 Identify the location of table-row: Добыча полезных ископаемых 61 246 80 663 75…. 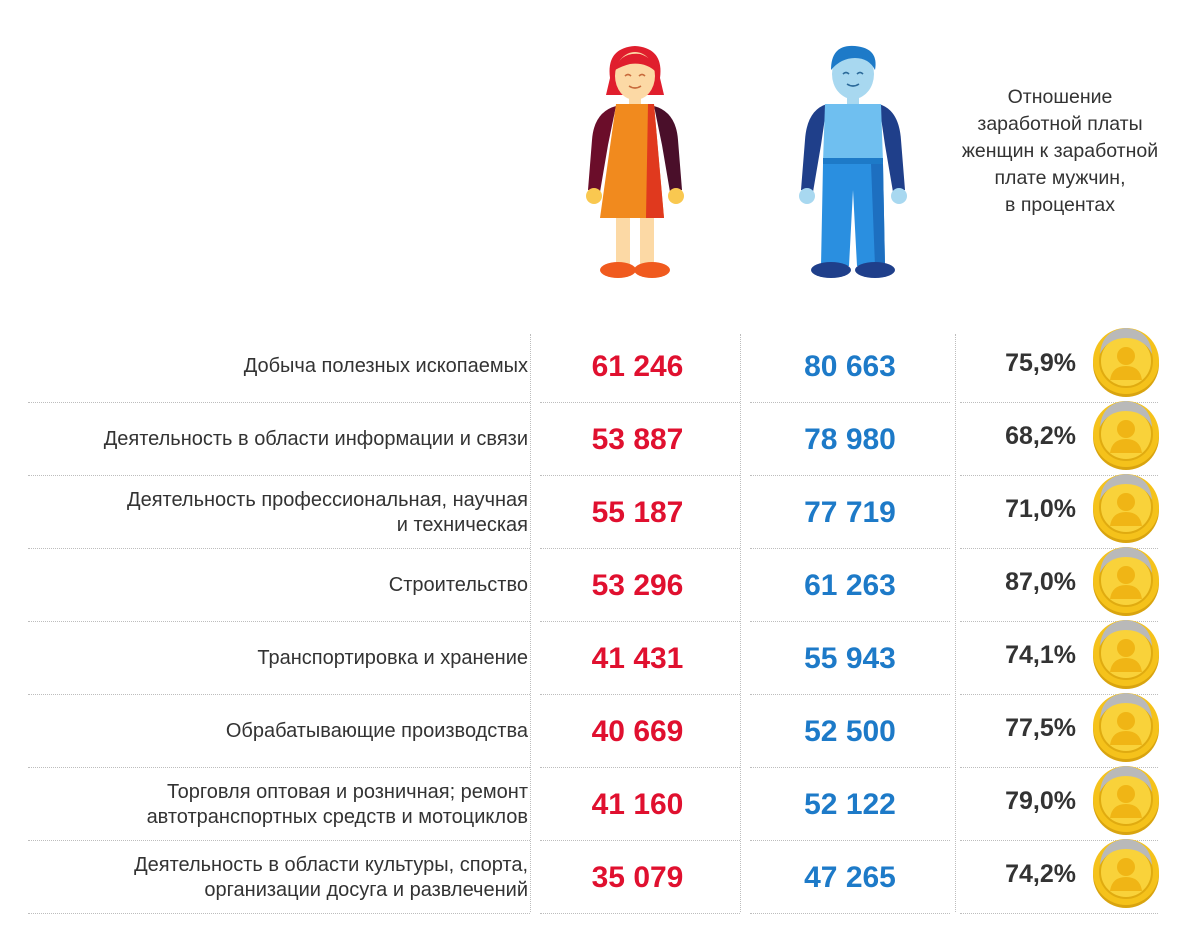
(603, 365).